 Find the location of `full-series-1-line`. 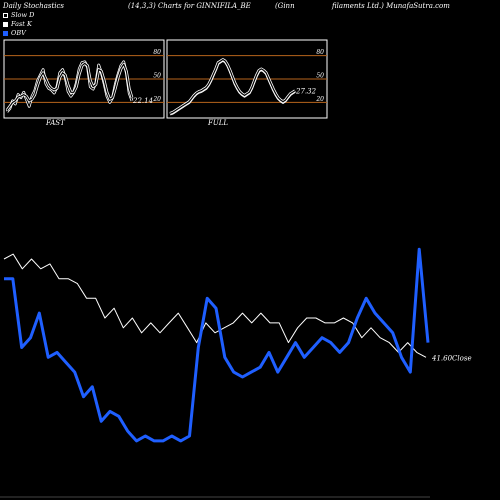

full-series-1-line is located at coordinates (232, 86).